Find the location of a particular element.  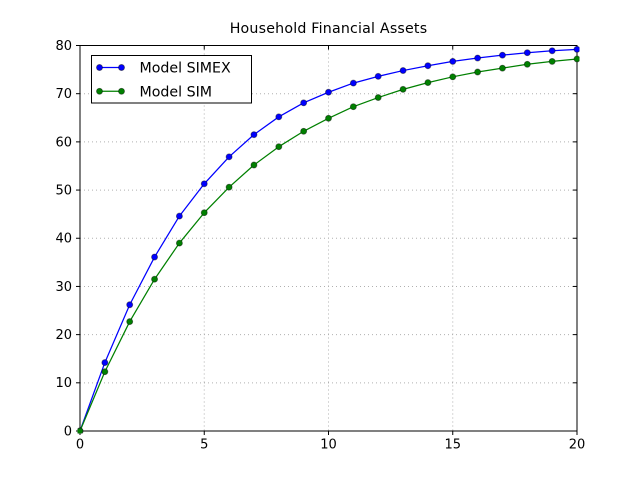

y-tick-labels: 0 10 20 30 40 50 60 70 80 is located at coordinates (63, 239).